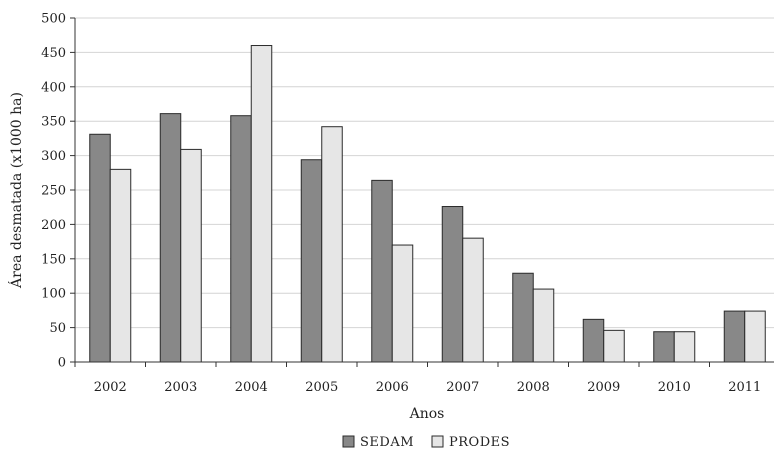 Image resolution: width=774 pixels, height=451 pixels. Describe the element at coordinates (734, 336) in the screenshot. I see `bar-sedam-2011` at that location.